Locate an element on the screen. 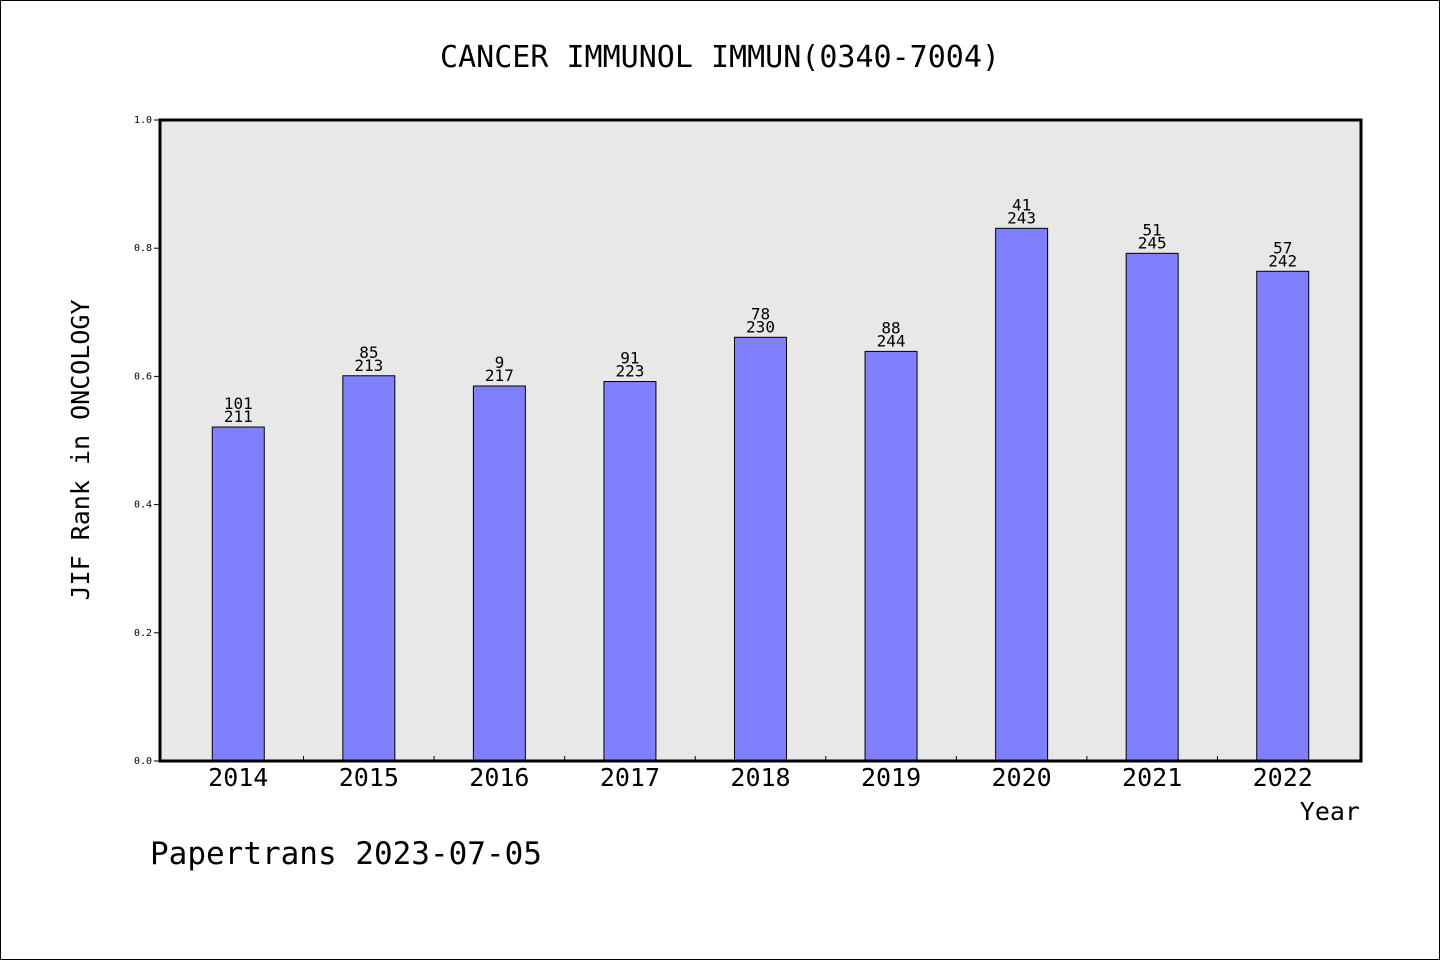 The height and width of the screenshot is (960, 1440). bar-total-label-2016: 217 is located at coordinates (499, 375).